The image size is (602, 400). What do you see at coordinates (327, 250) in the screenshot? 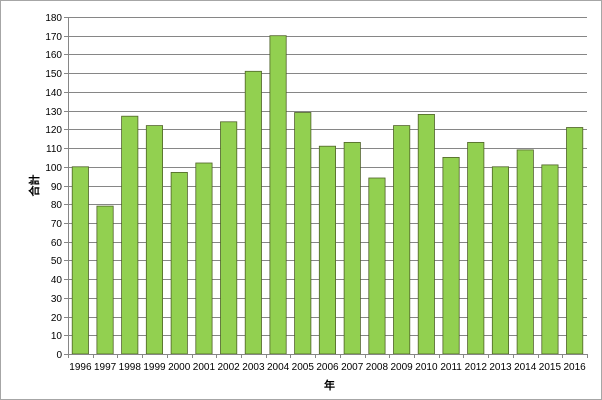
I see `bar-2006` at bounding box center [327, 250].